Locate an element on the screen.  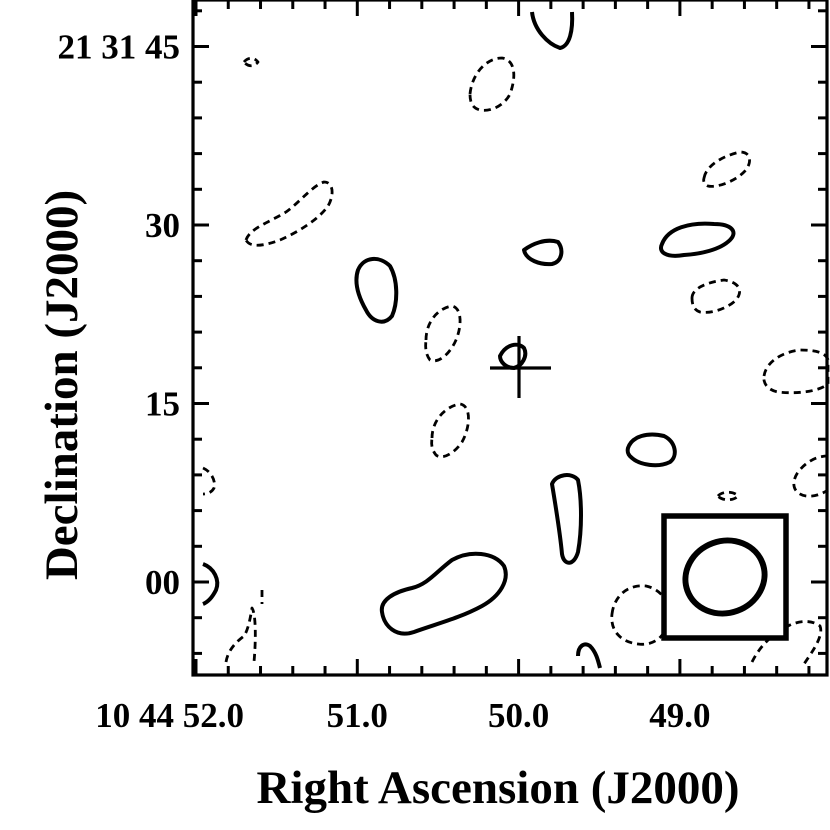
contour-neg-right is located at coordinates (715, 296).